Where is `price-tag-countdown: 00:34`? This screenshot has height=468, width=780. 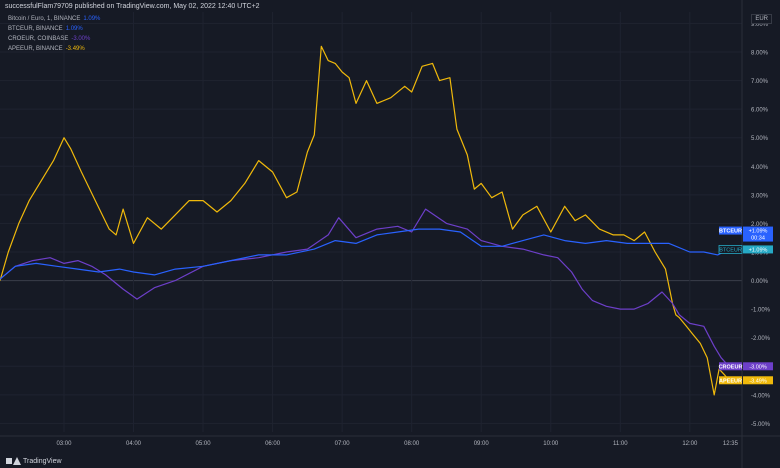
price-tag-countdown: 00:34 is located at coordinates (758, 239).